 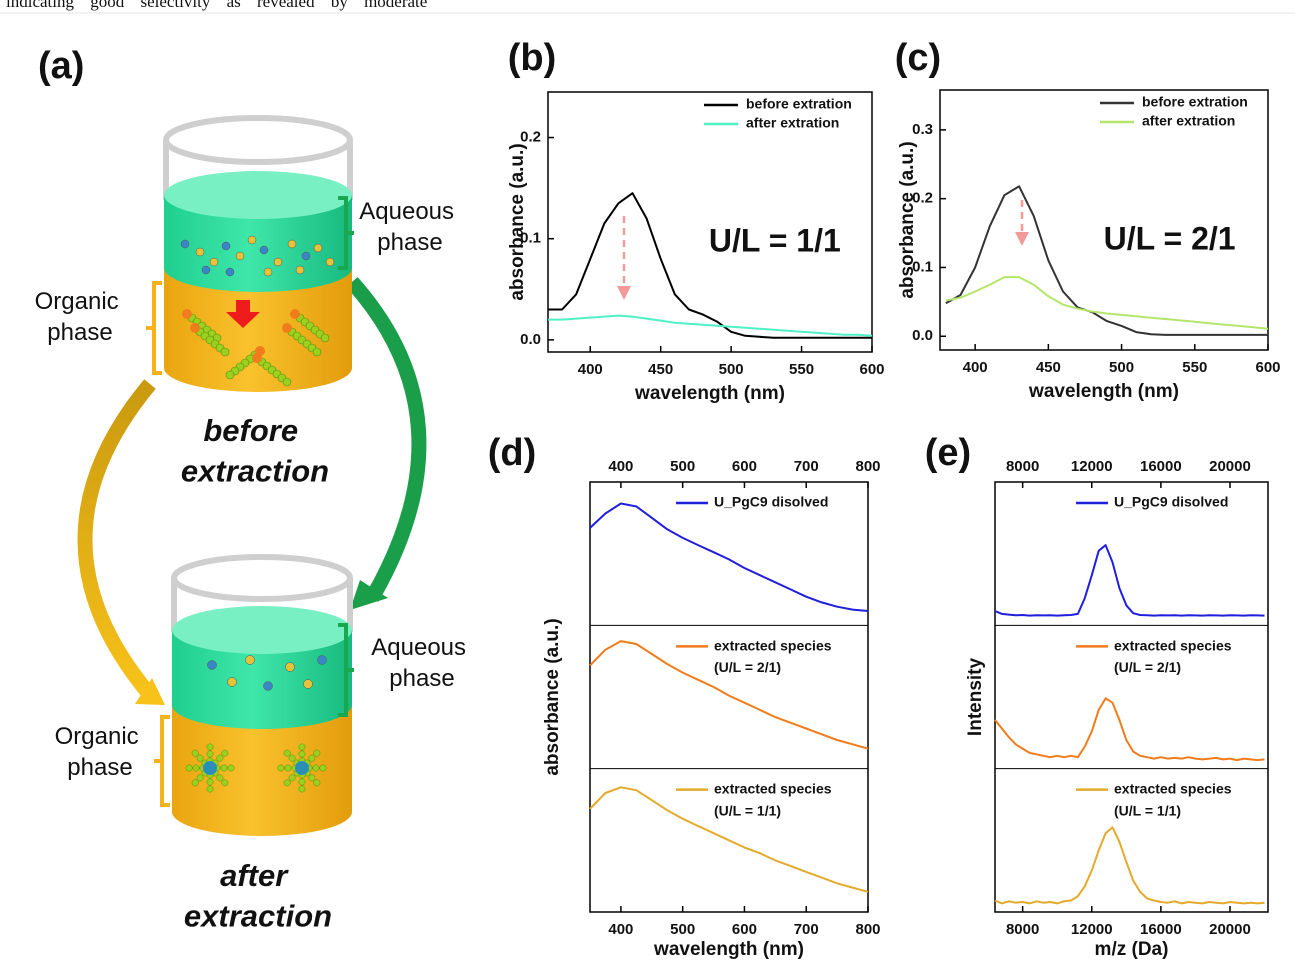 What do you see at coordinates (922, 266) in the screenshot?
I see `y-tick-label: 0.1` at bounding box center [922, 266].